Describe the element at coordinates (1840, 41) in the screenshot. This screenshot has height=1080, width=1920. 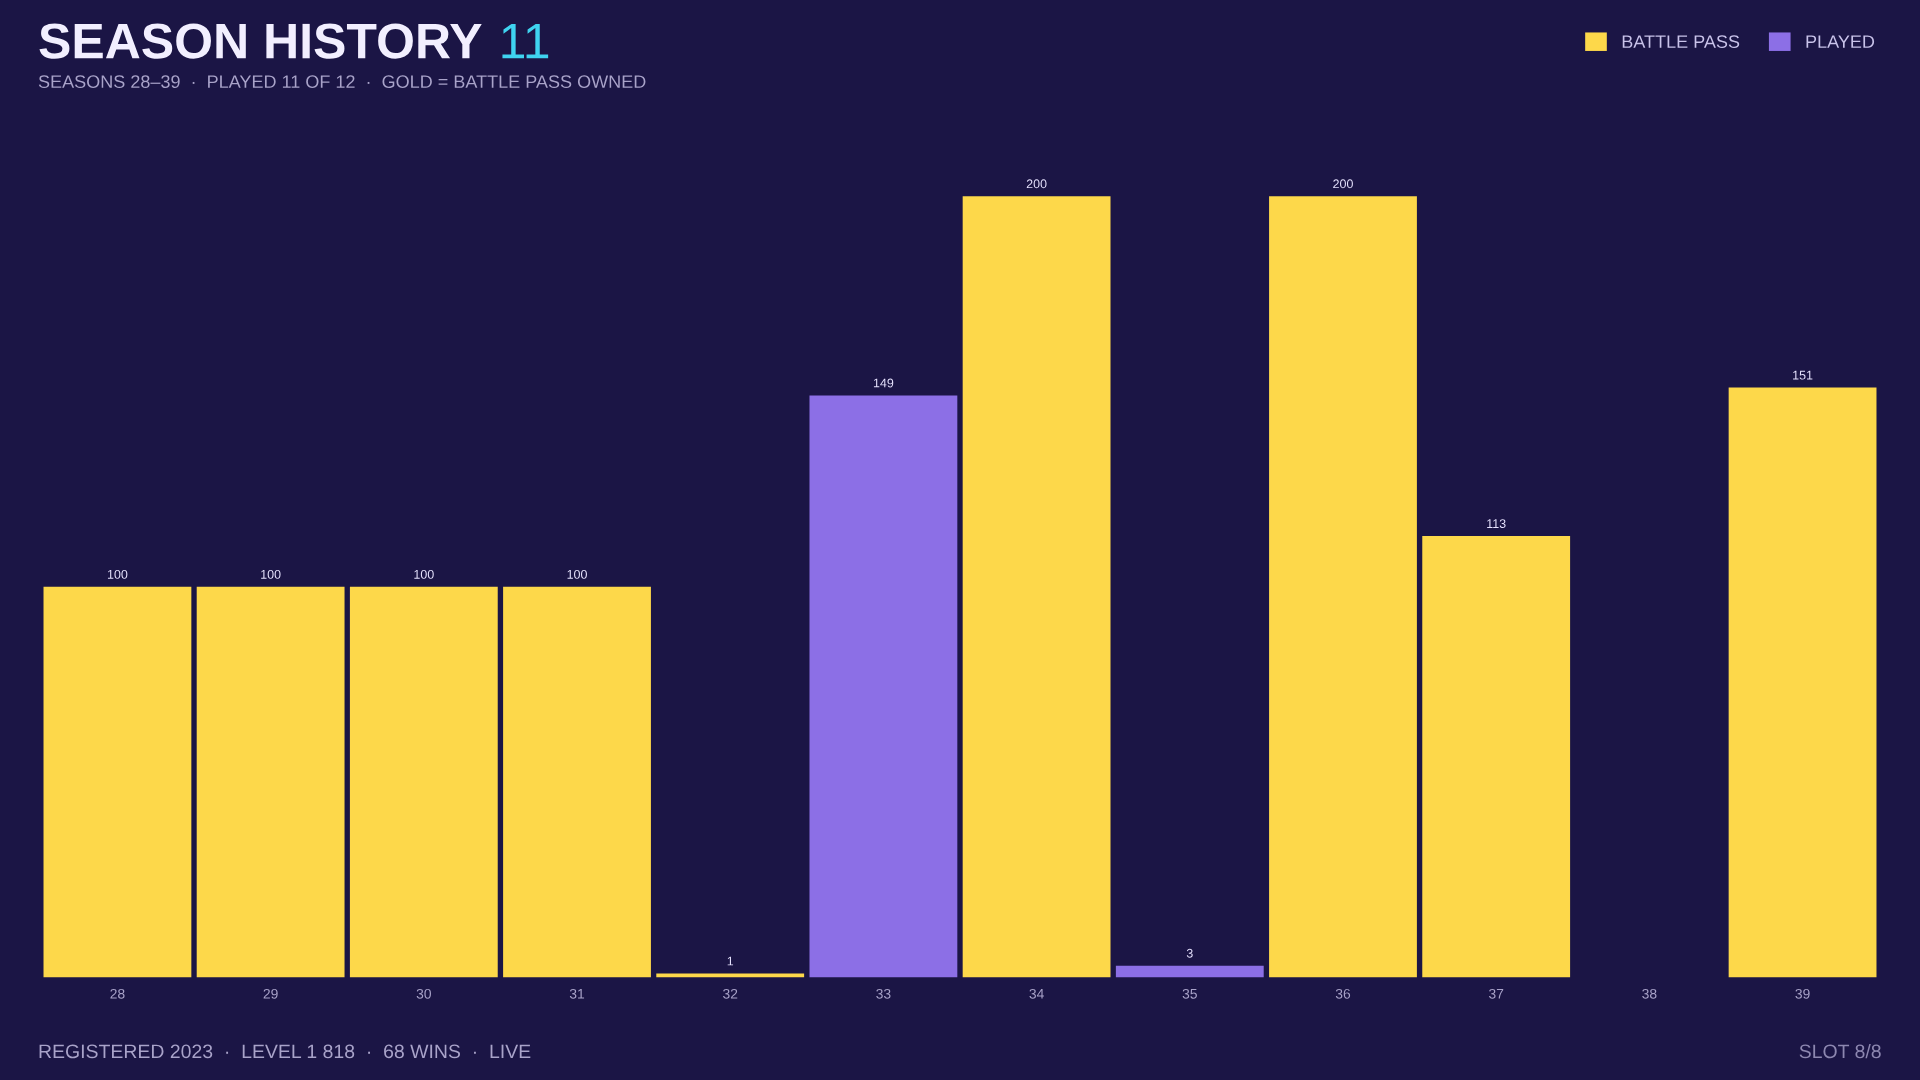
I see `legend-label: PLAYED` at that location.